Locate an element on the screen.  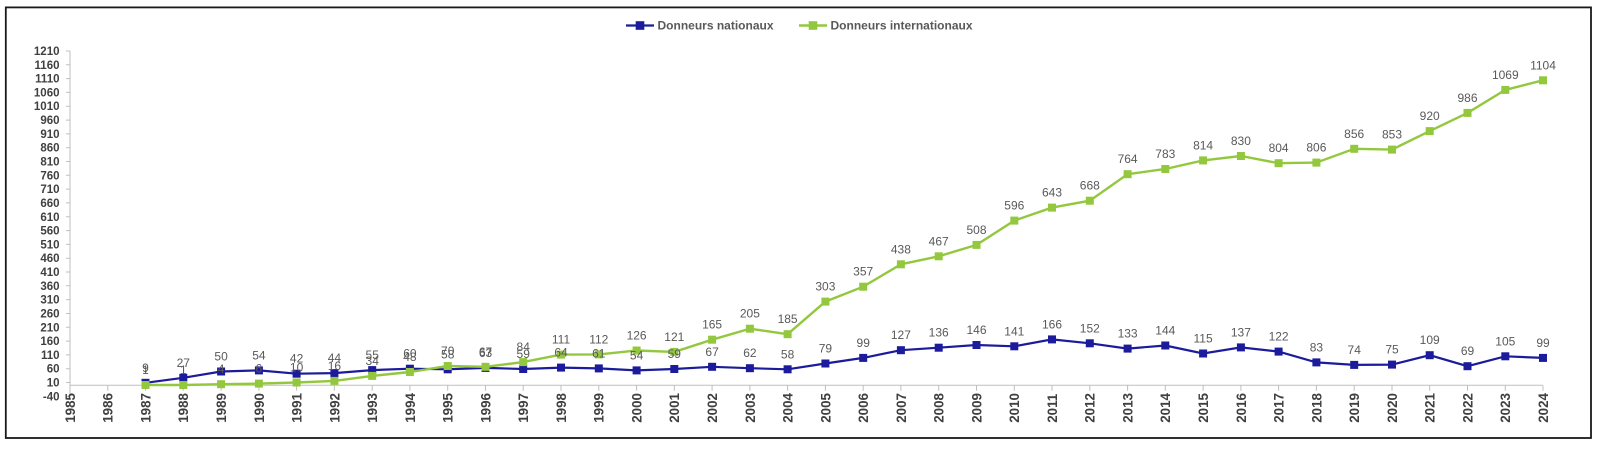
svg-text: 2013 is located at coordinates (1128, 408).